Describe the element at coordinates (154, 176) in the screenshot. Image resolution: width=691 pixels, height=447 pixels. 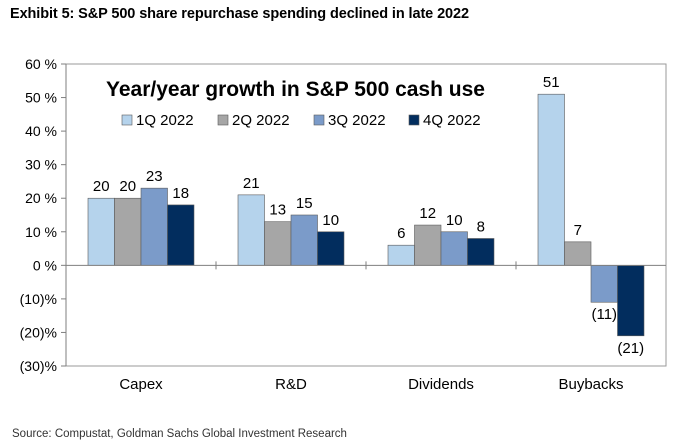
I see `data-label: 23` at that location.